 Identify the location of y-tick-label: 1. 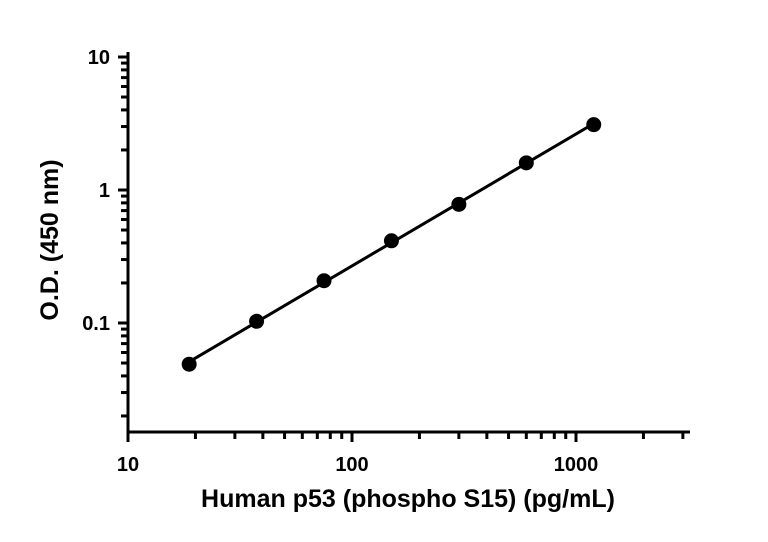
(104, 191).